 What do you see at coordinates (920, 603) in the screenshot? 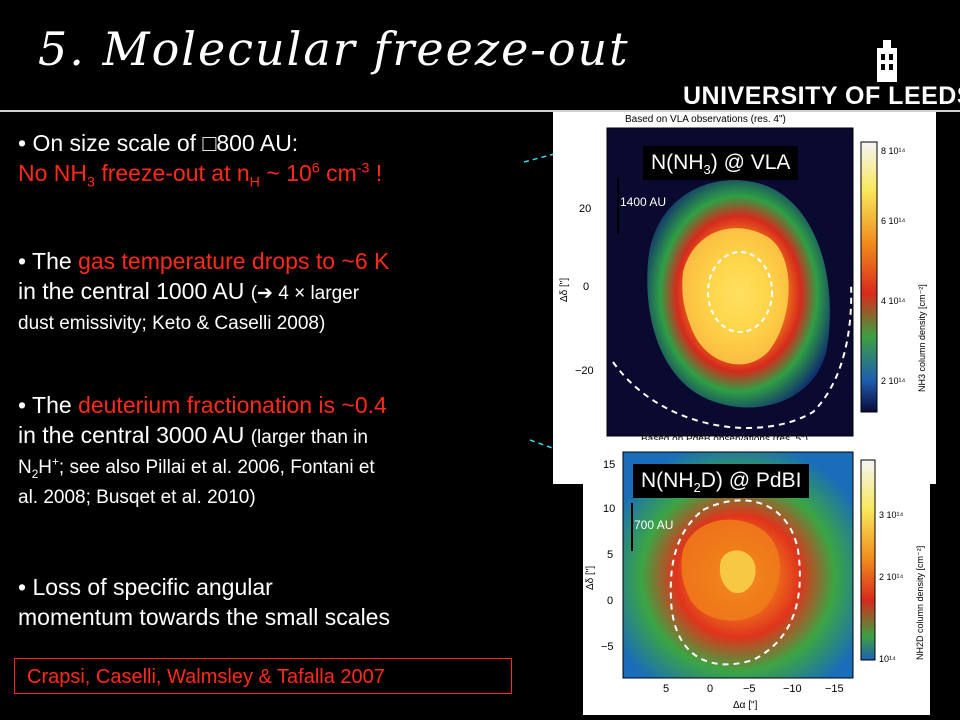
I see `svg-text: NH2D column density [cm⁻²]` at bounding box center [920, 603].